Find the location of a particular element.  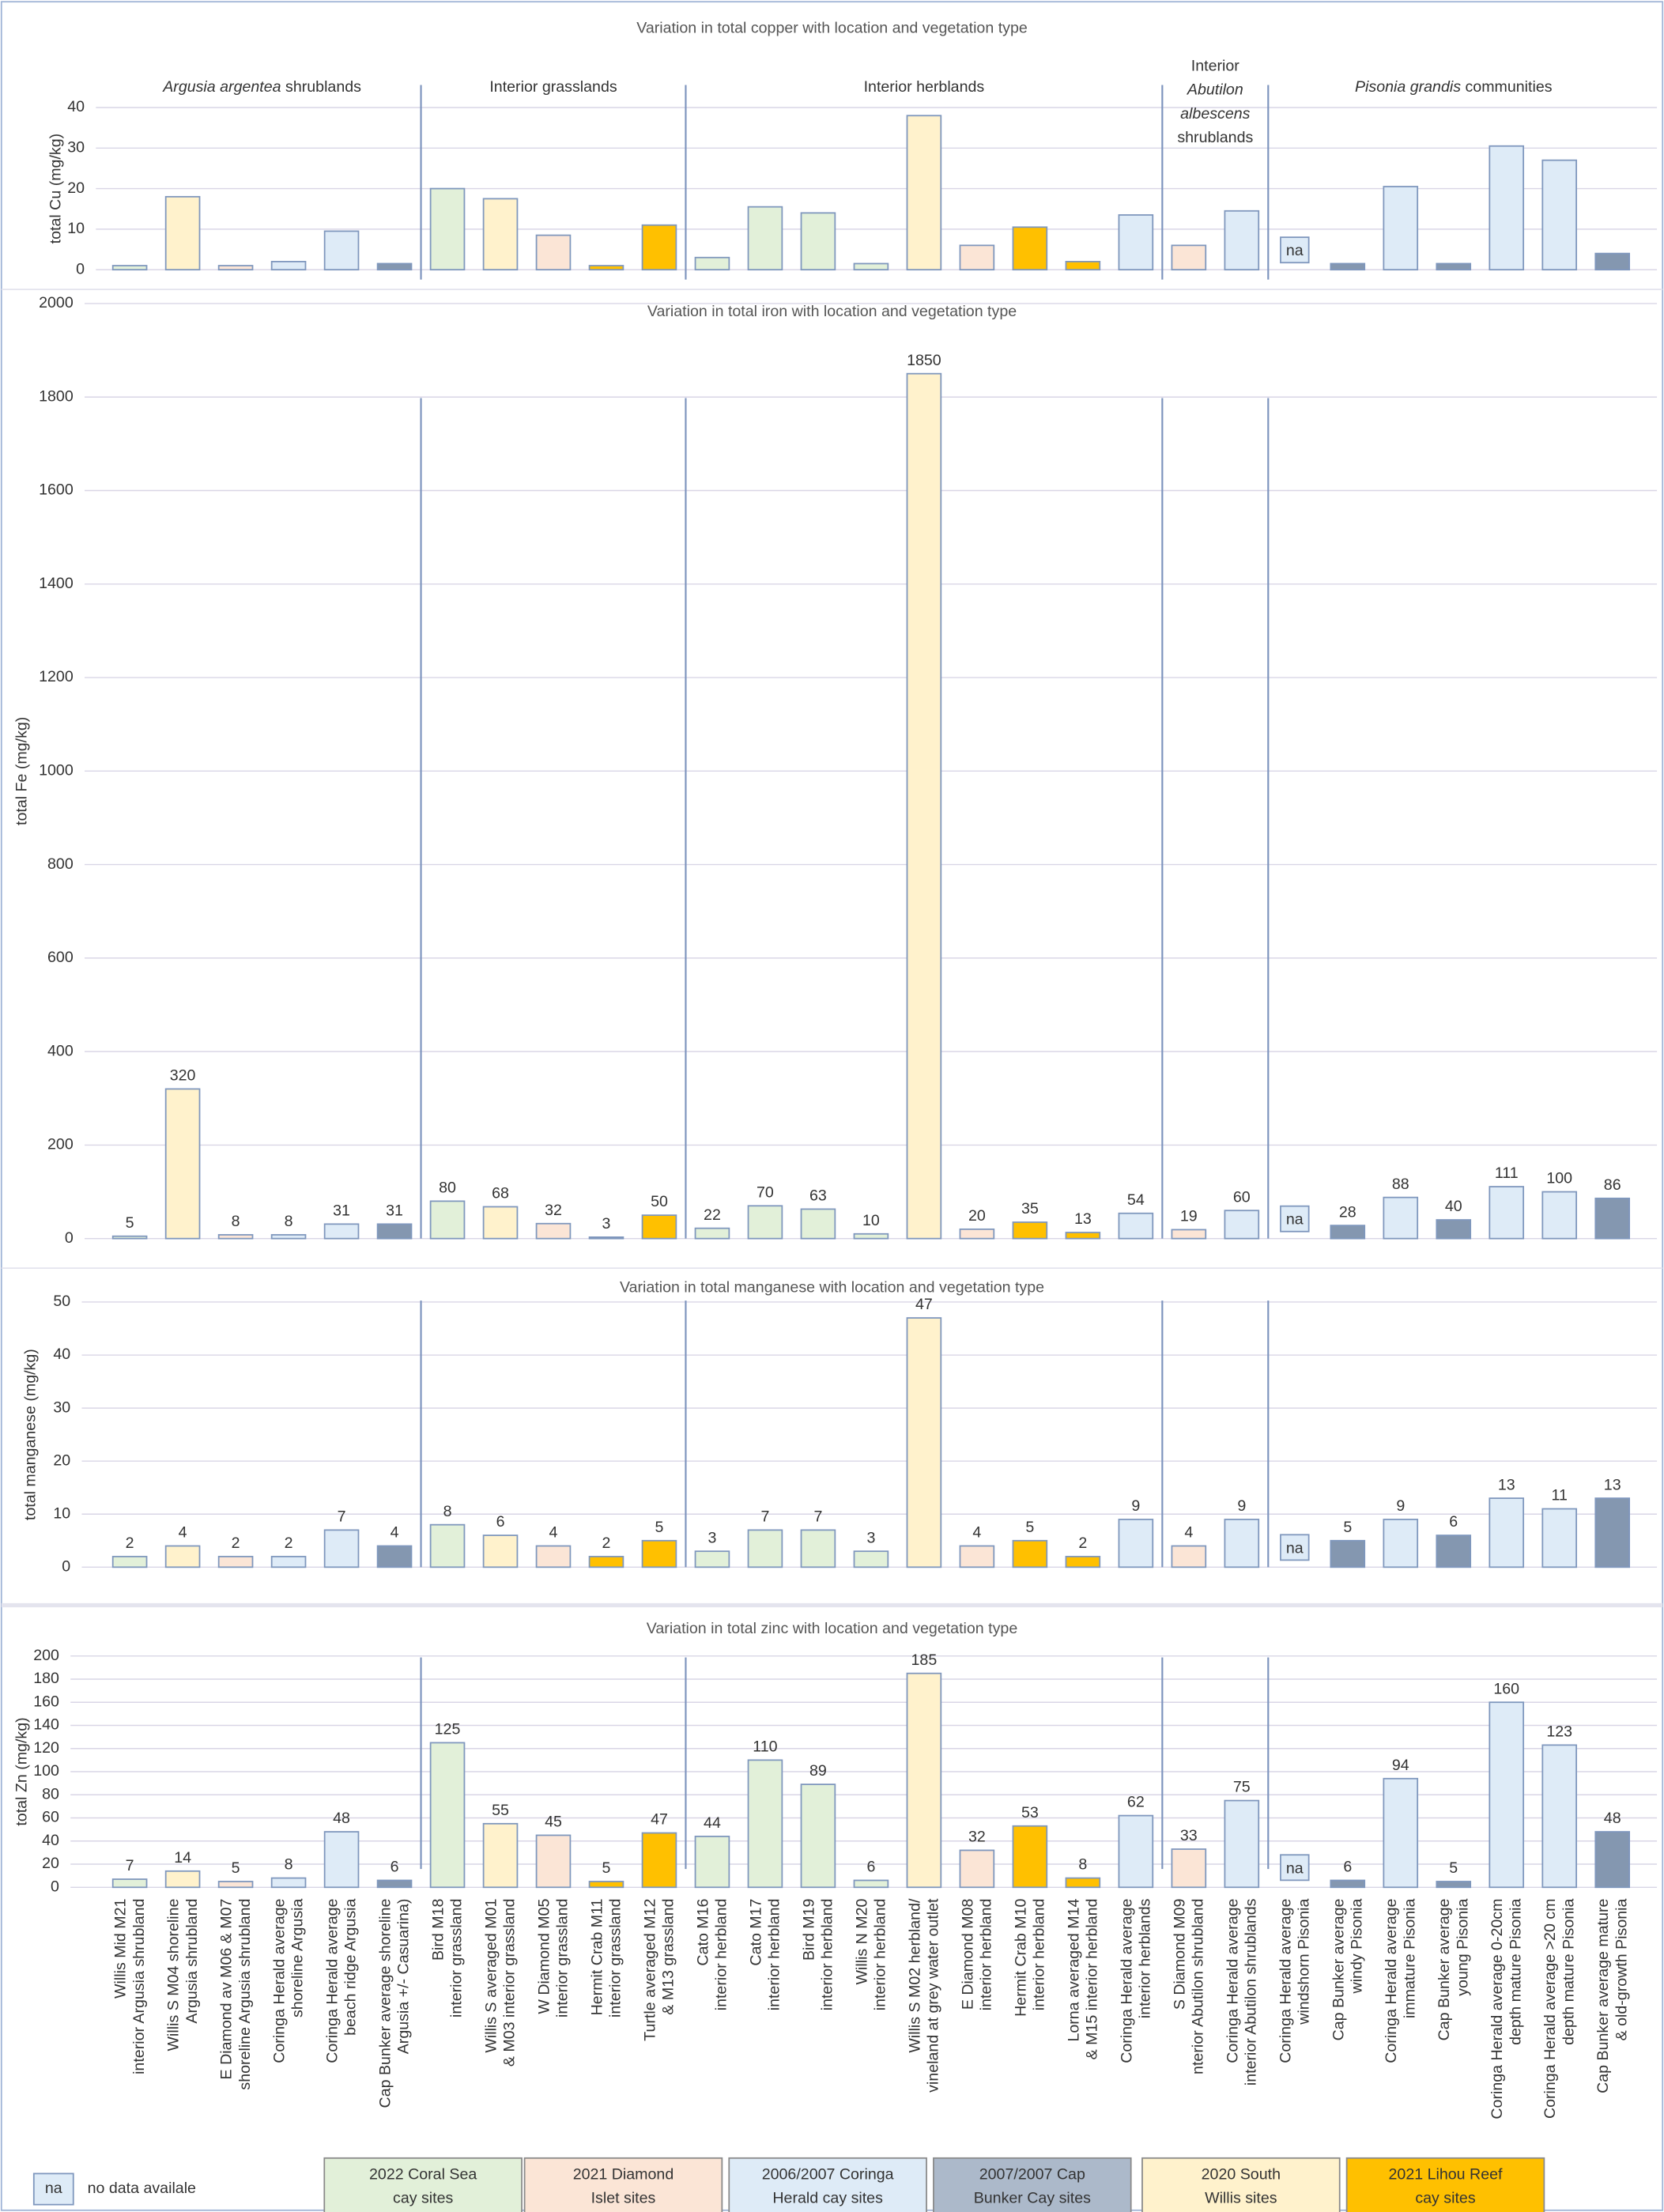

data-label: 111 is located at coordinates (1507, 1173).